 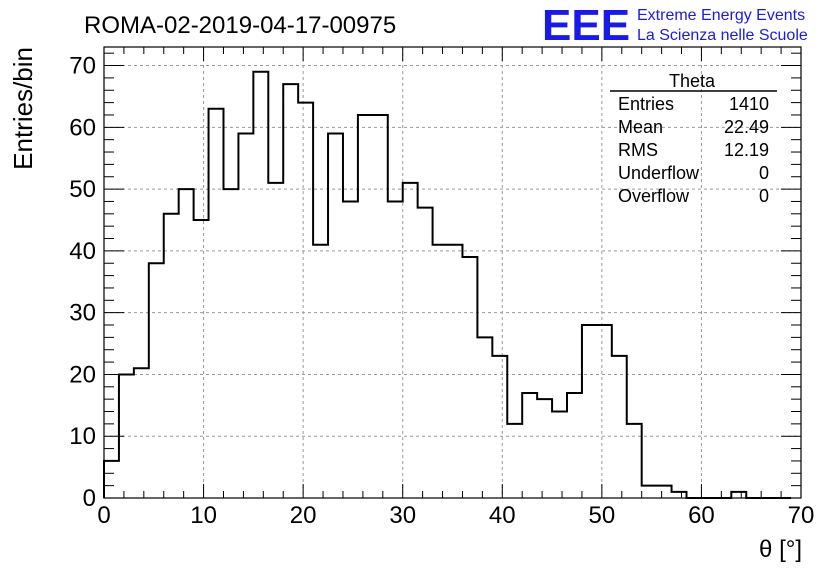 I want to click on x-tick-label: 70, so click(x=801, y=515).